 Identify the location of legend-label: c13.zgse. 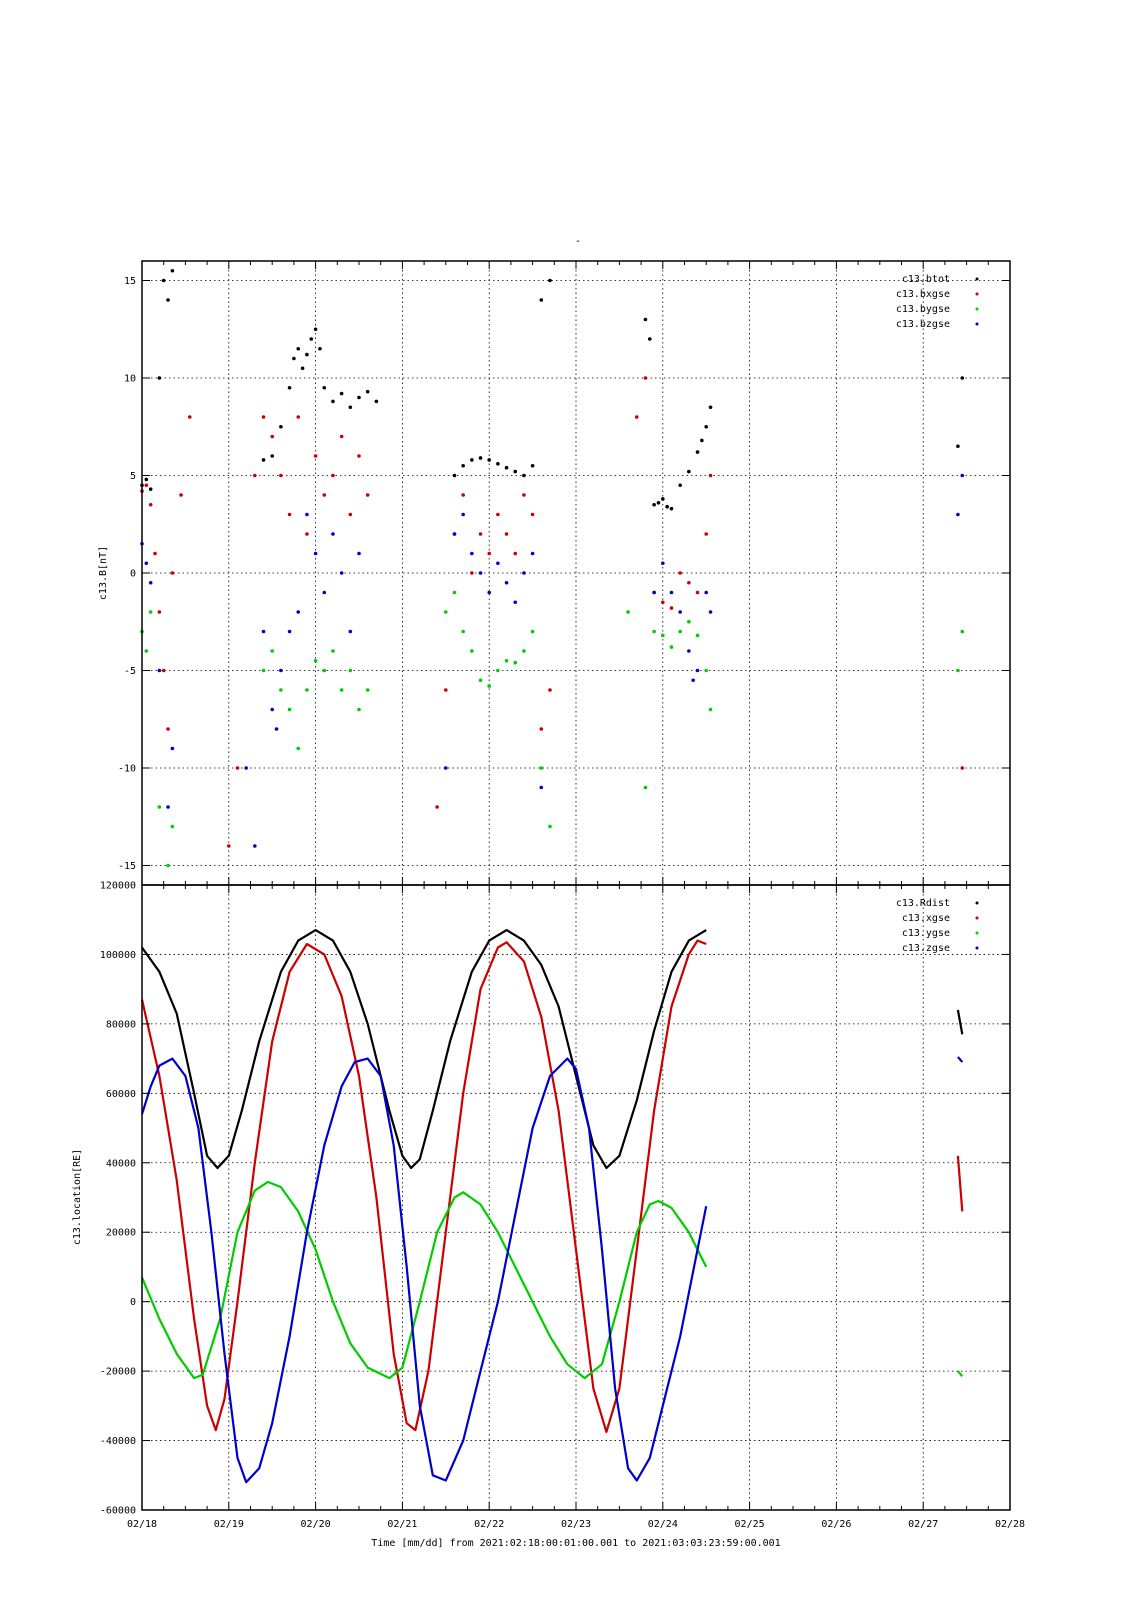
(926, 948).